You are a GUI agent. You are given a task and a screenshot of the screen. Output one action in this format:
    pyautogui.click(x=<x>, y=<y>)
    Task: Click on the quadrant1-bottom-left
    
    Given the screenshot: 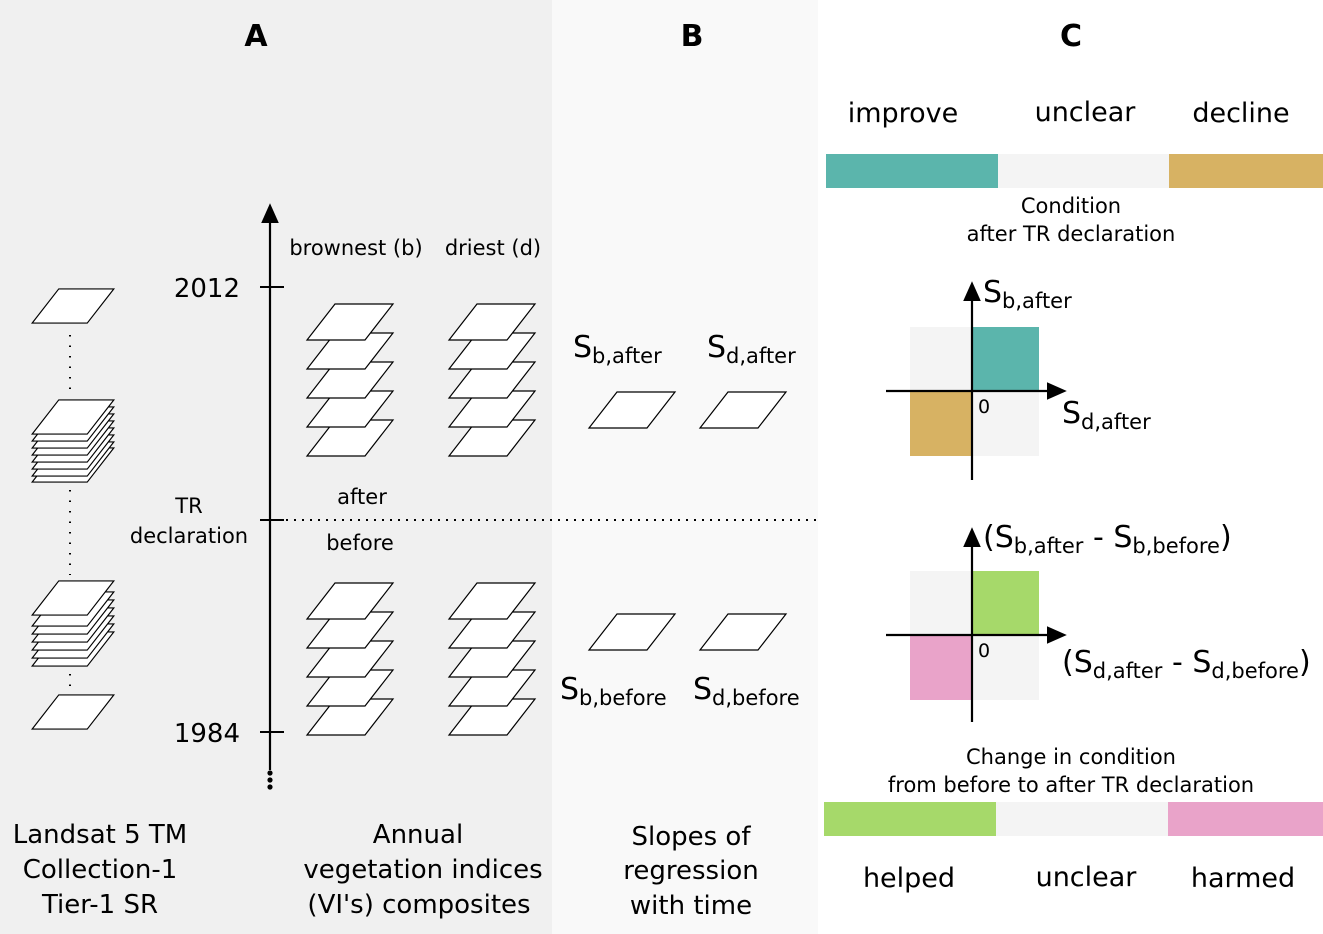 What is the action you would take?
    pyautogui.click(x=941, y=423)
    